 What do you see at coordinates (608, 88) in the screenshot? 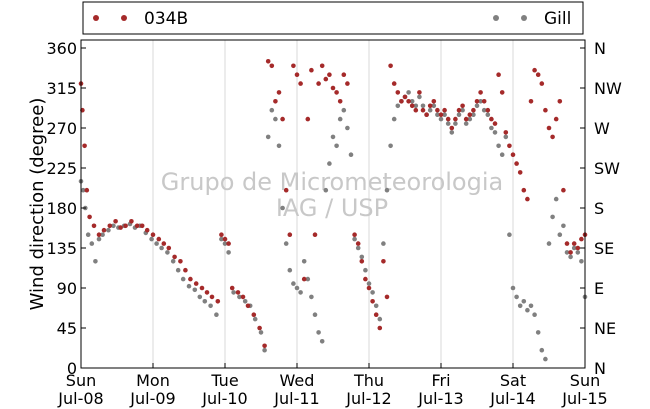
I see `right-tick-label: NW` at bounding box center [608, 88].